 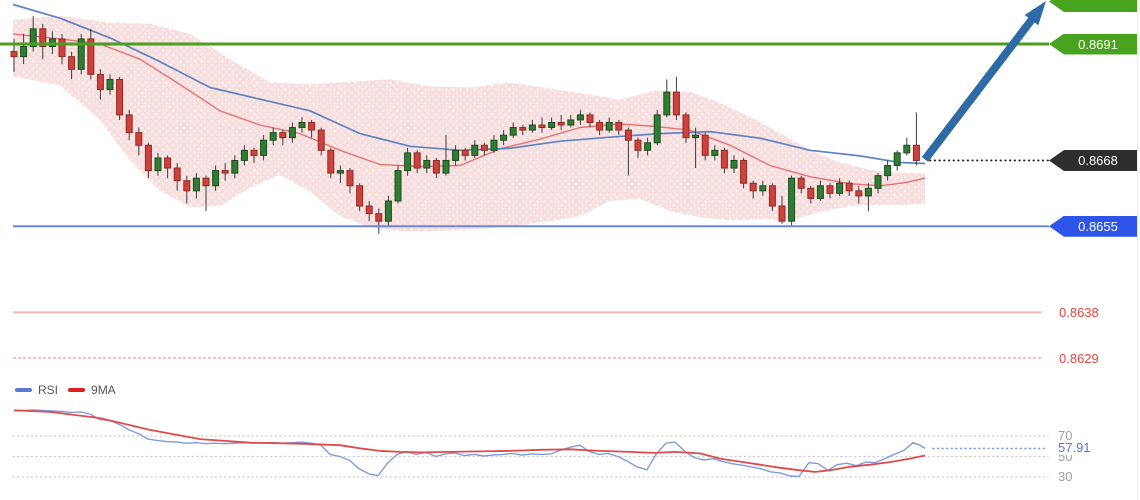 I want to click on chart-right-border, so click(x=1137, y=250).